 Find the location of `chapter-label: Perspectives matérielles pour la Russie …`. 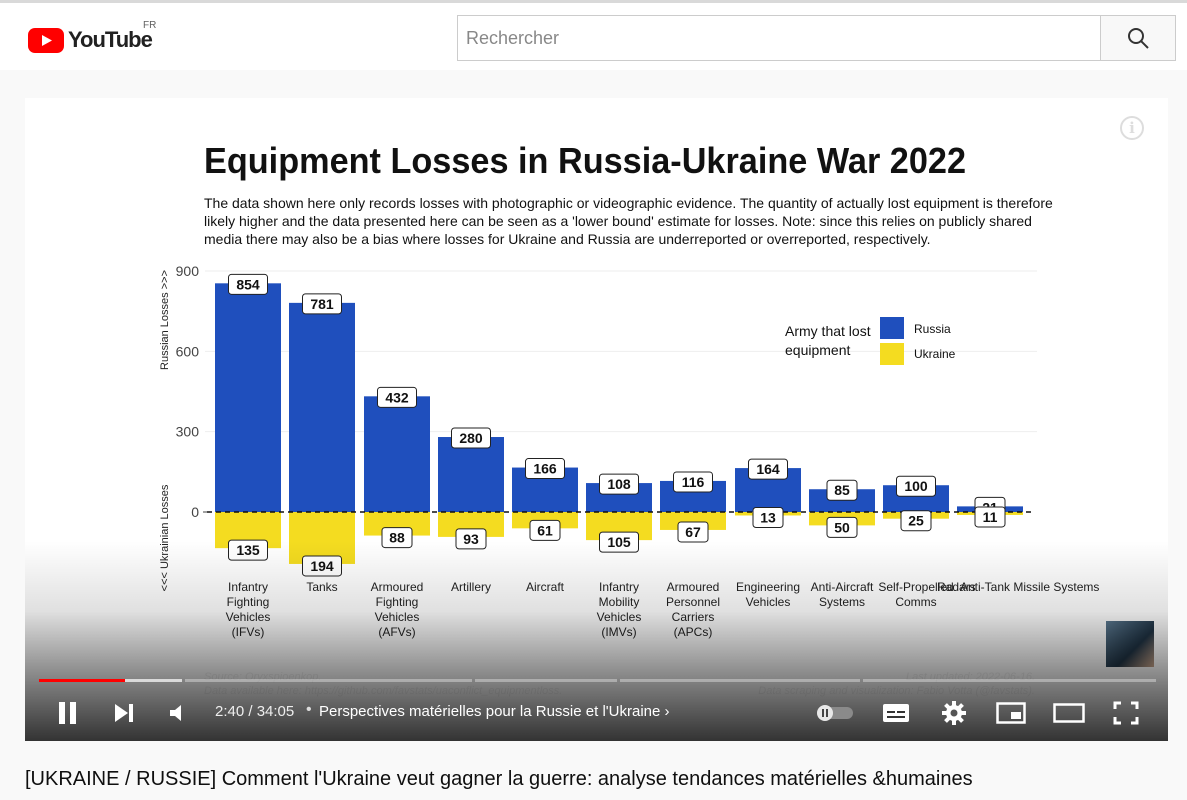

chapter-label: Perspectives matérielles pour la Russie … is located at coordinates (490, 711).